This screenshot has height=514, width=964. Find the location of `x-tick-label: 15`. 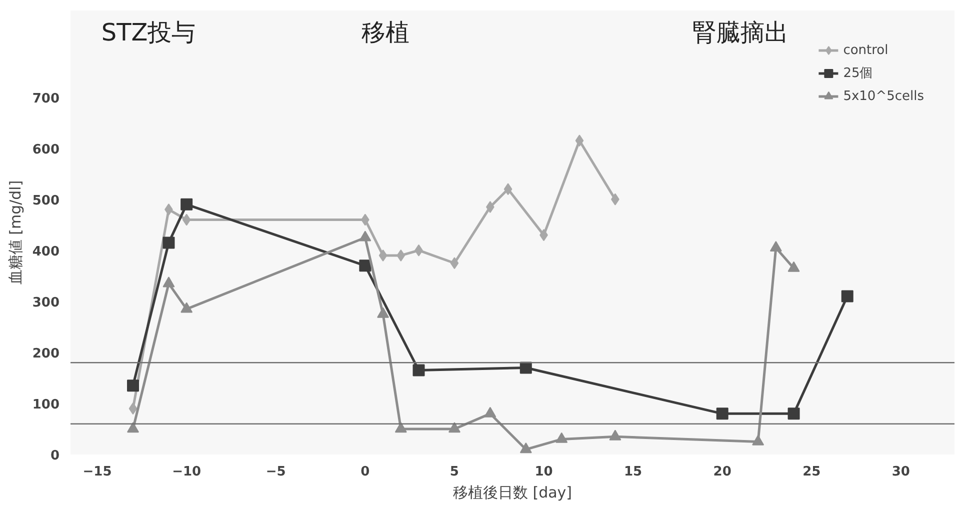

x-tick-label: 15 is located at coordinates (633, 472).